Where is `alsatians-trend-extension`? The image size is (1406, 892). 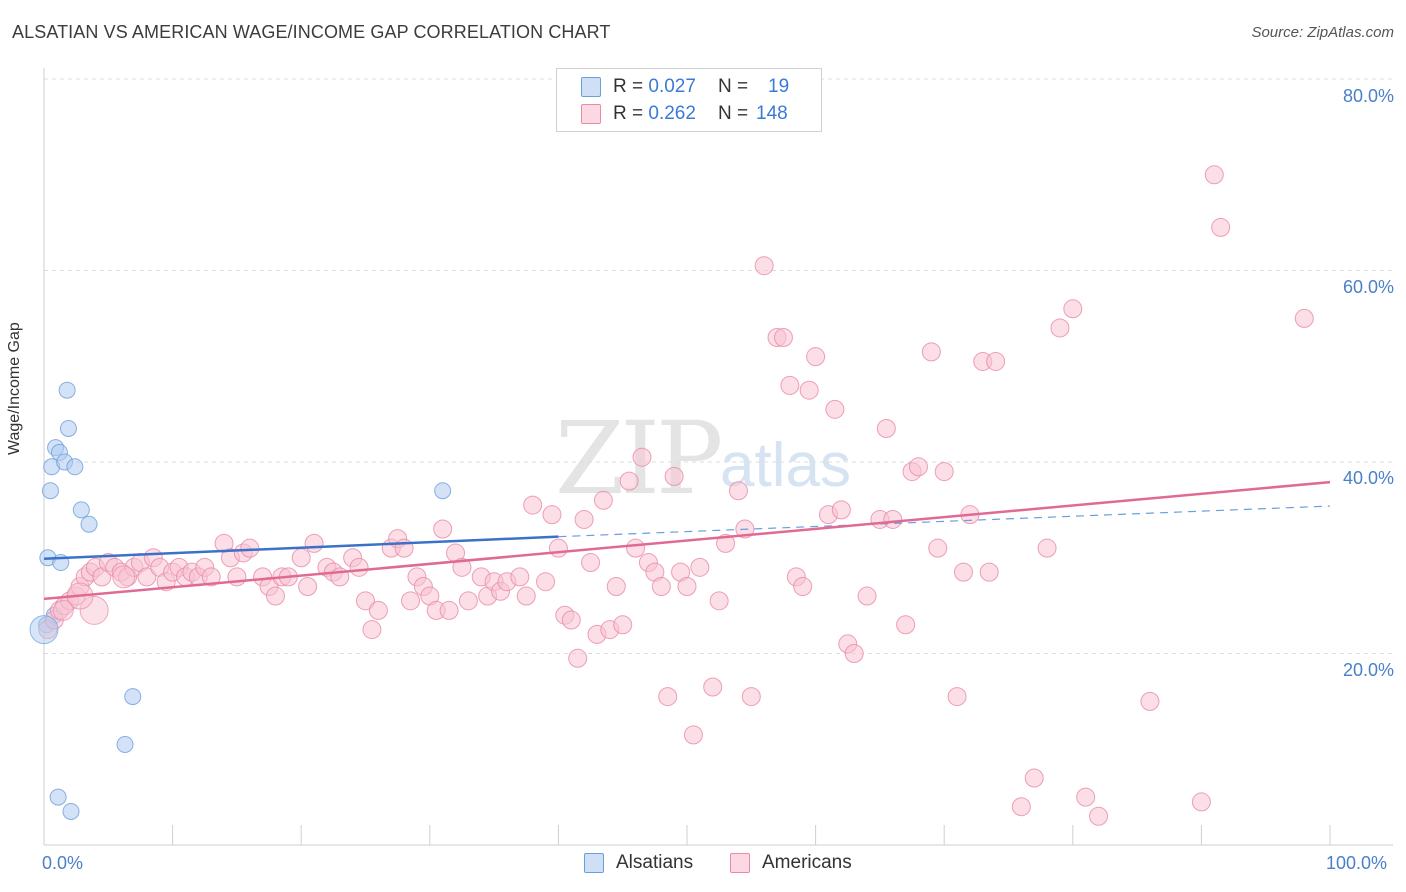 alsatians-trend-extension is located at coordinates (944, 521).